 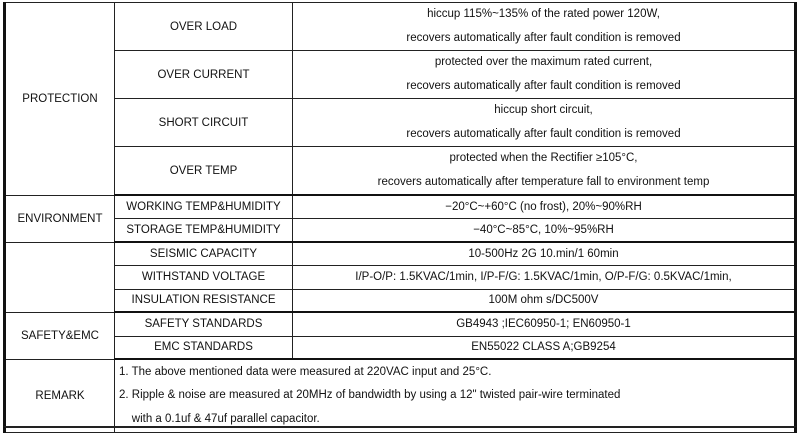 I want to click on group-environment: ENVIRONMENT, so click(x=59, y=218).